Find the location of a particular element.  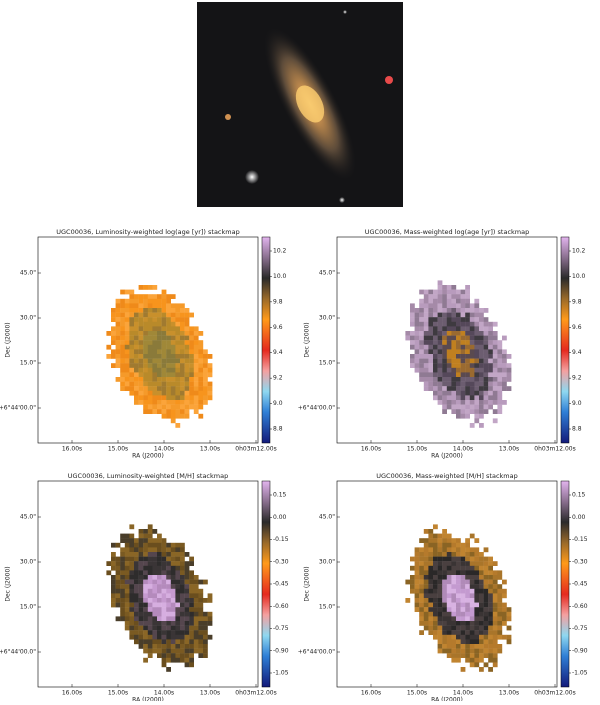

colorbar-tick-label: -0.60 is located at coordinates (580, 606).